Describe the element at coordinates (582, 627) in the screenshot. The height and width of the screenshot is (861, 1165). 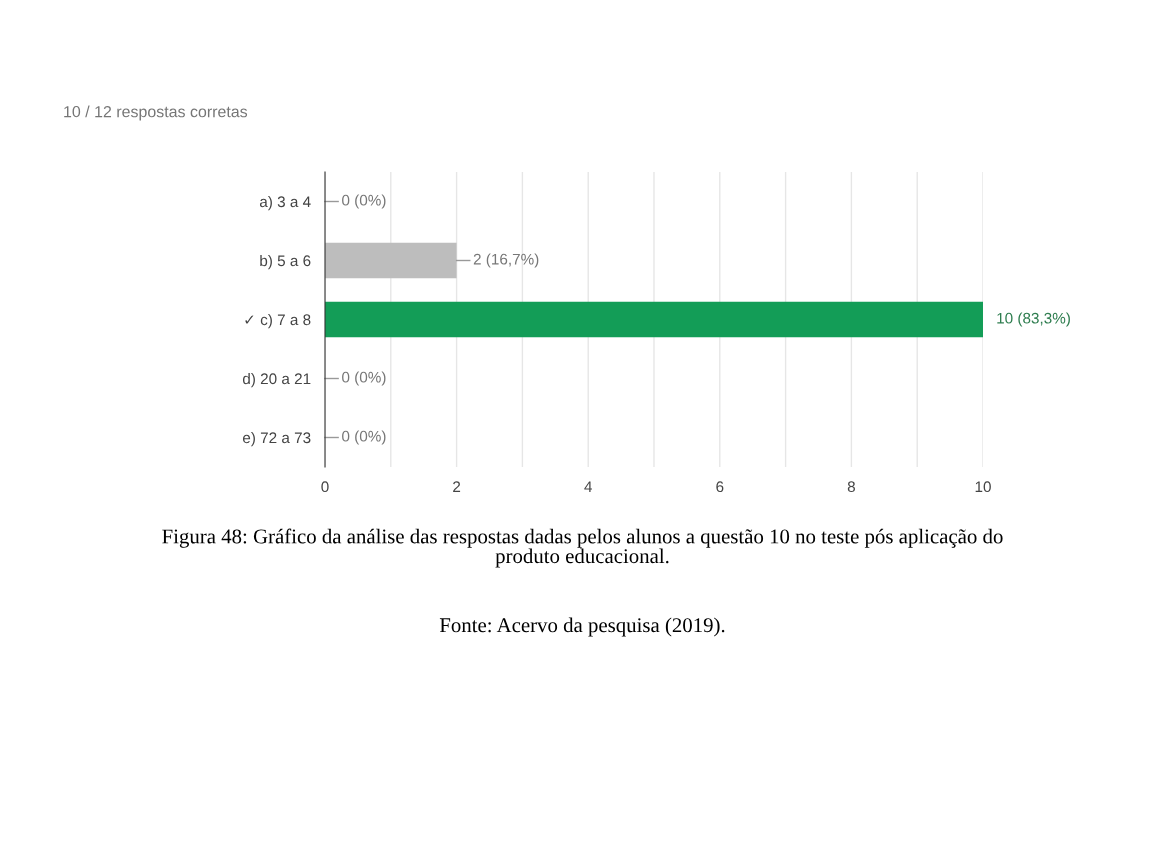
I see `source-note: Fonte: Acervo da pesquisa (2019).` at that location.